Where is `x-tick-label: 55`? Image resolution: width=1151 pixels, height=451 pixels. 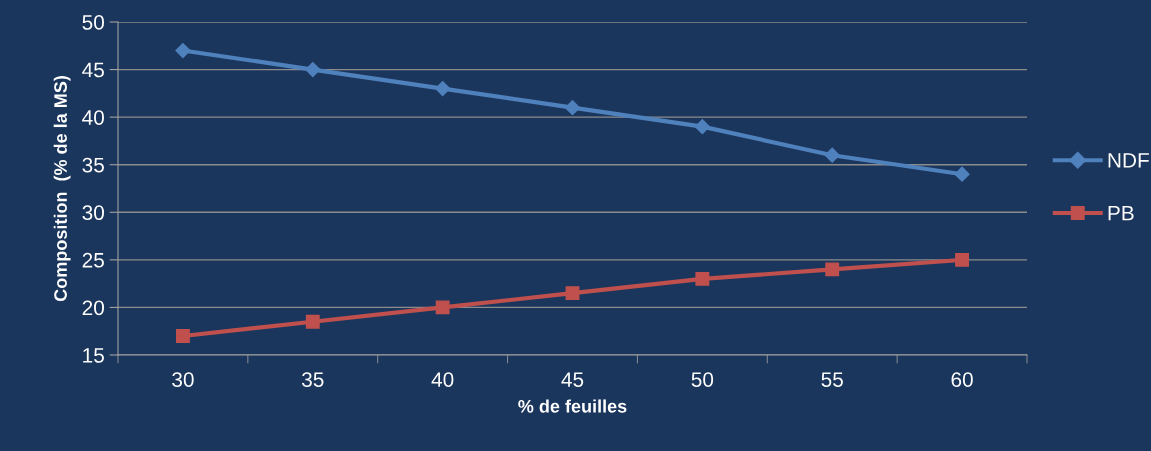
x-tick-label: 55 is located at coordinates (832, 379).